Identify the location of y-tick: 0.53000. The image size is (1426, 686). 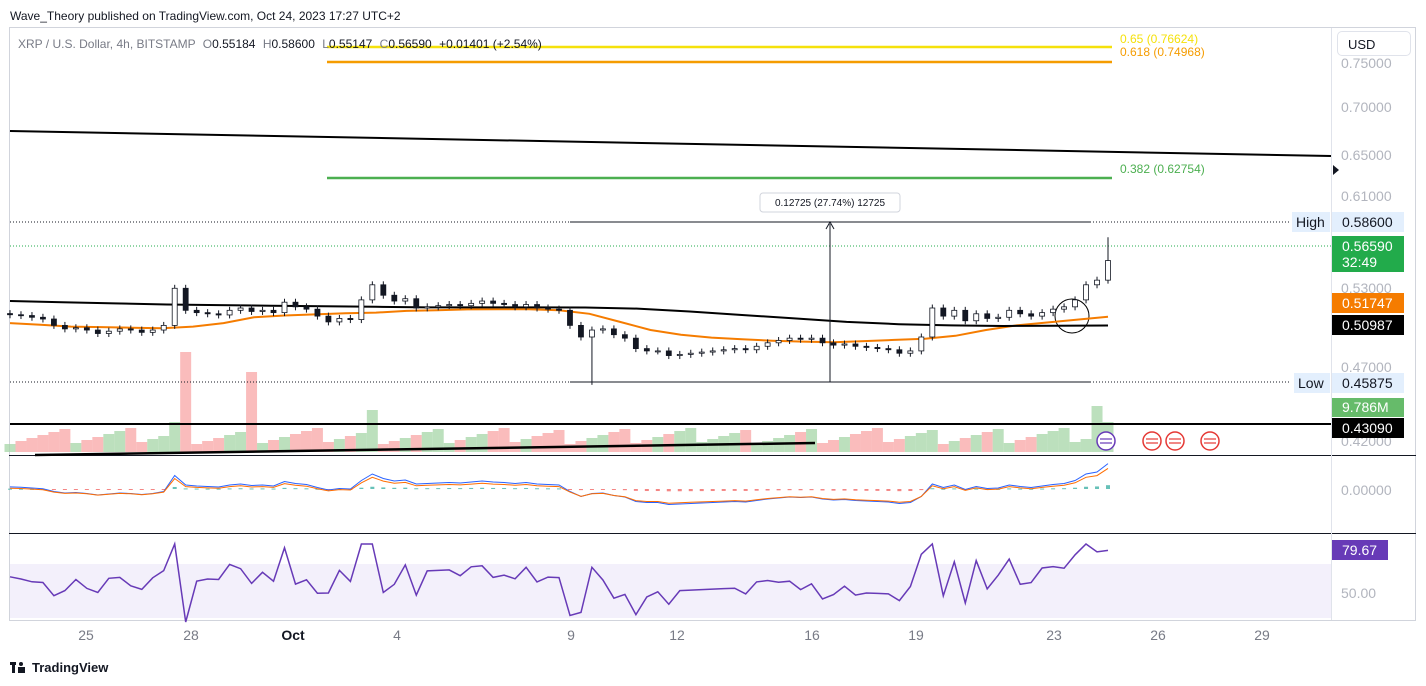
(1366, 288).